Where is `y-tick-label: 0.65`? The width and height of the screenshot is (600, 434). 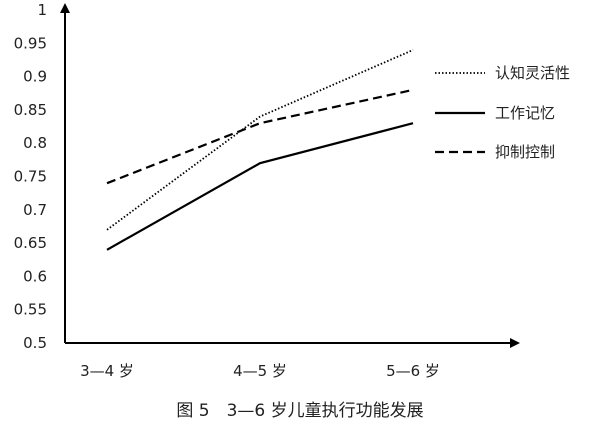
y-tick-label: 0.65 is located at coordinates (30, 243).